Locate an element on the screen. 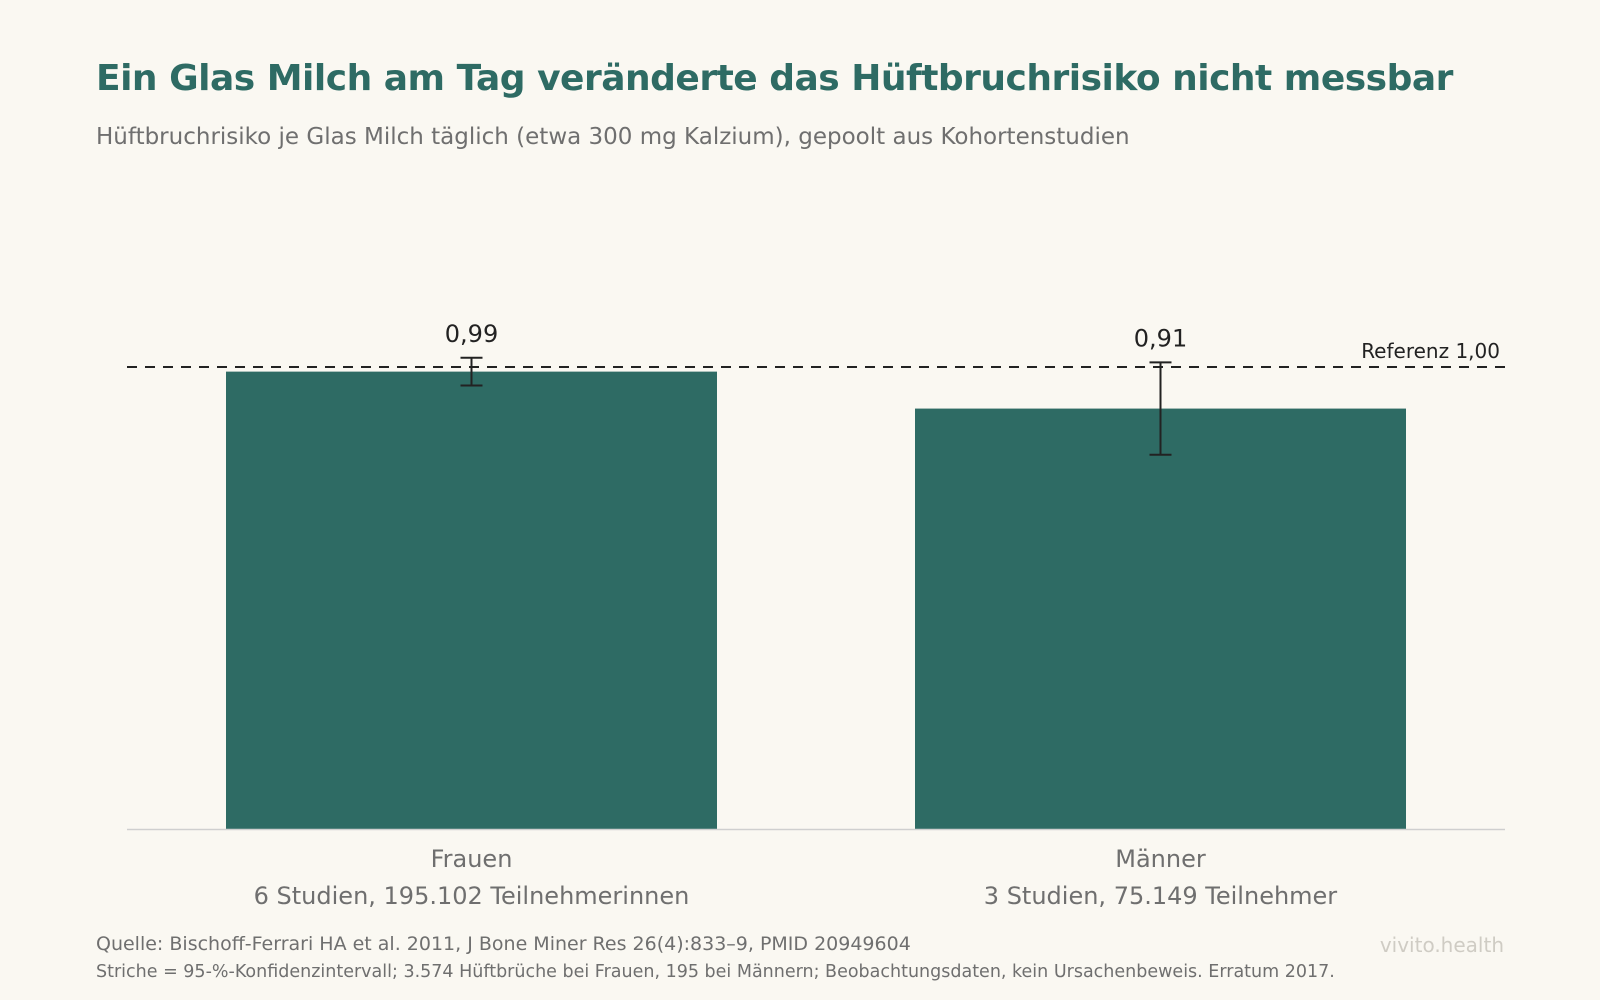  brand-label: vivito.health is located at coordinates (1441, 945).